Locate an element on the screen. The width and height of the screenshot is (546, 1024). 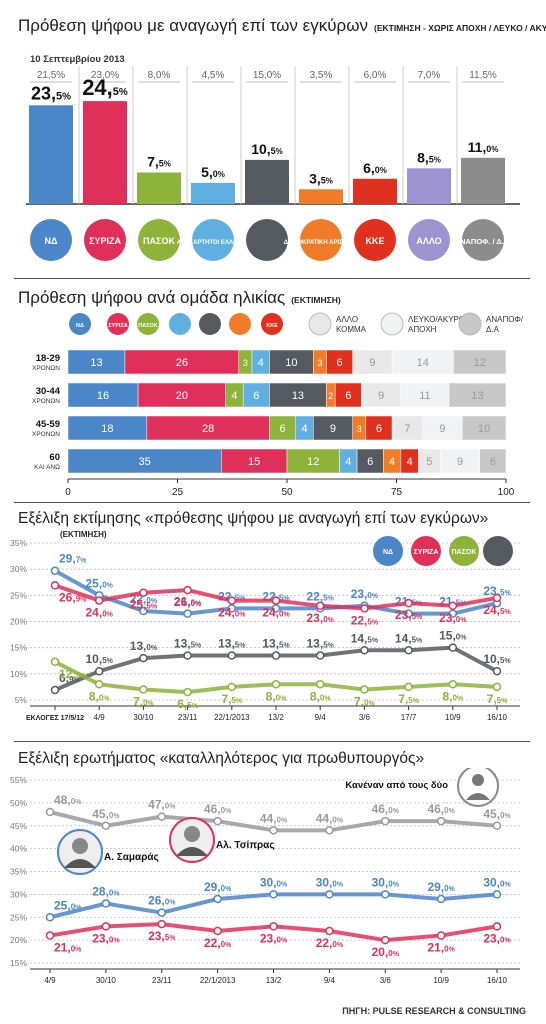
age-group-sublabel: ΚΑΙ ΑΝΩ is located at coordinates (47, 467).